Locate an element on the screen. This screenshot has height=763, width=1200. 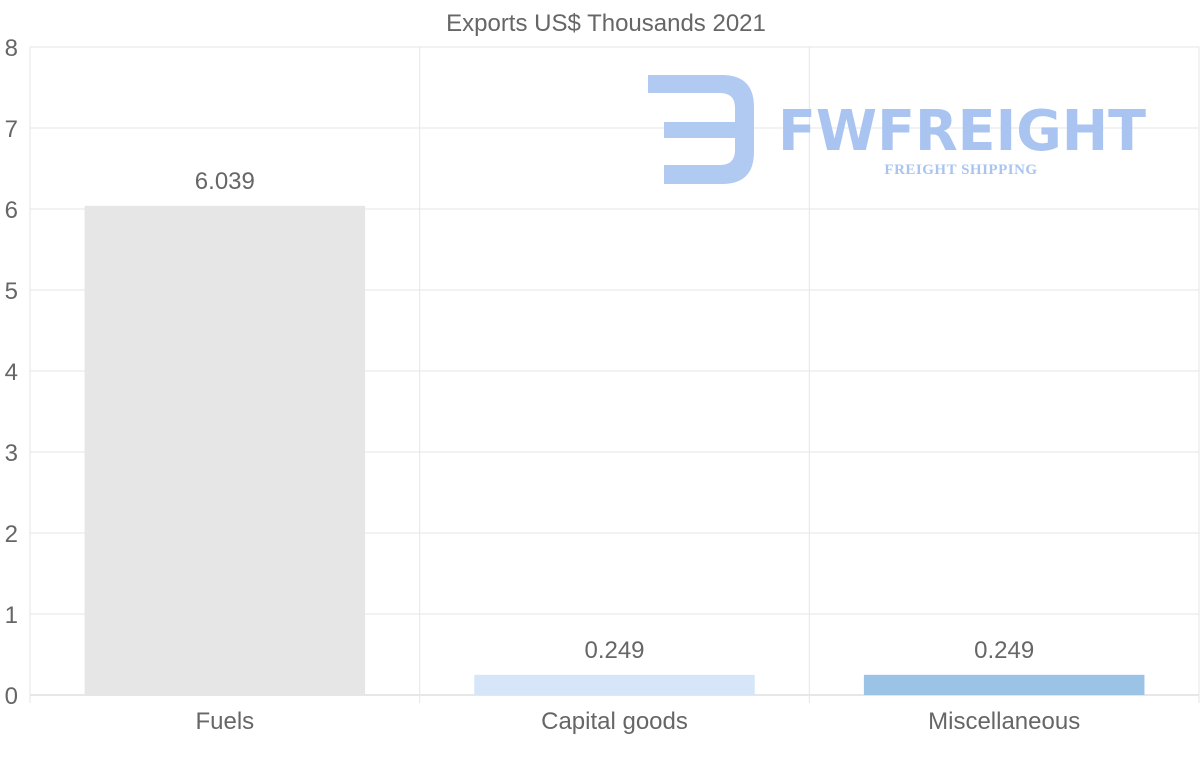
bar-miscellaneous is located at coordinates (1004, 684).